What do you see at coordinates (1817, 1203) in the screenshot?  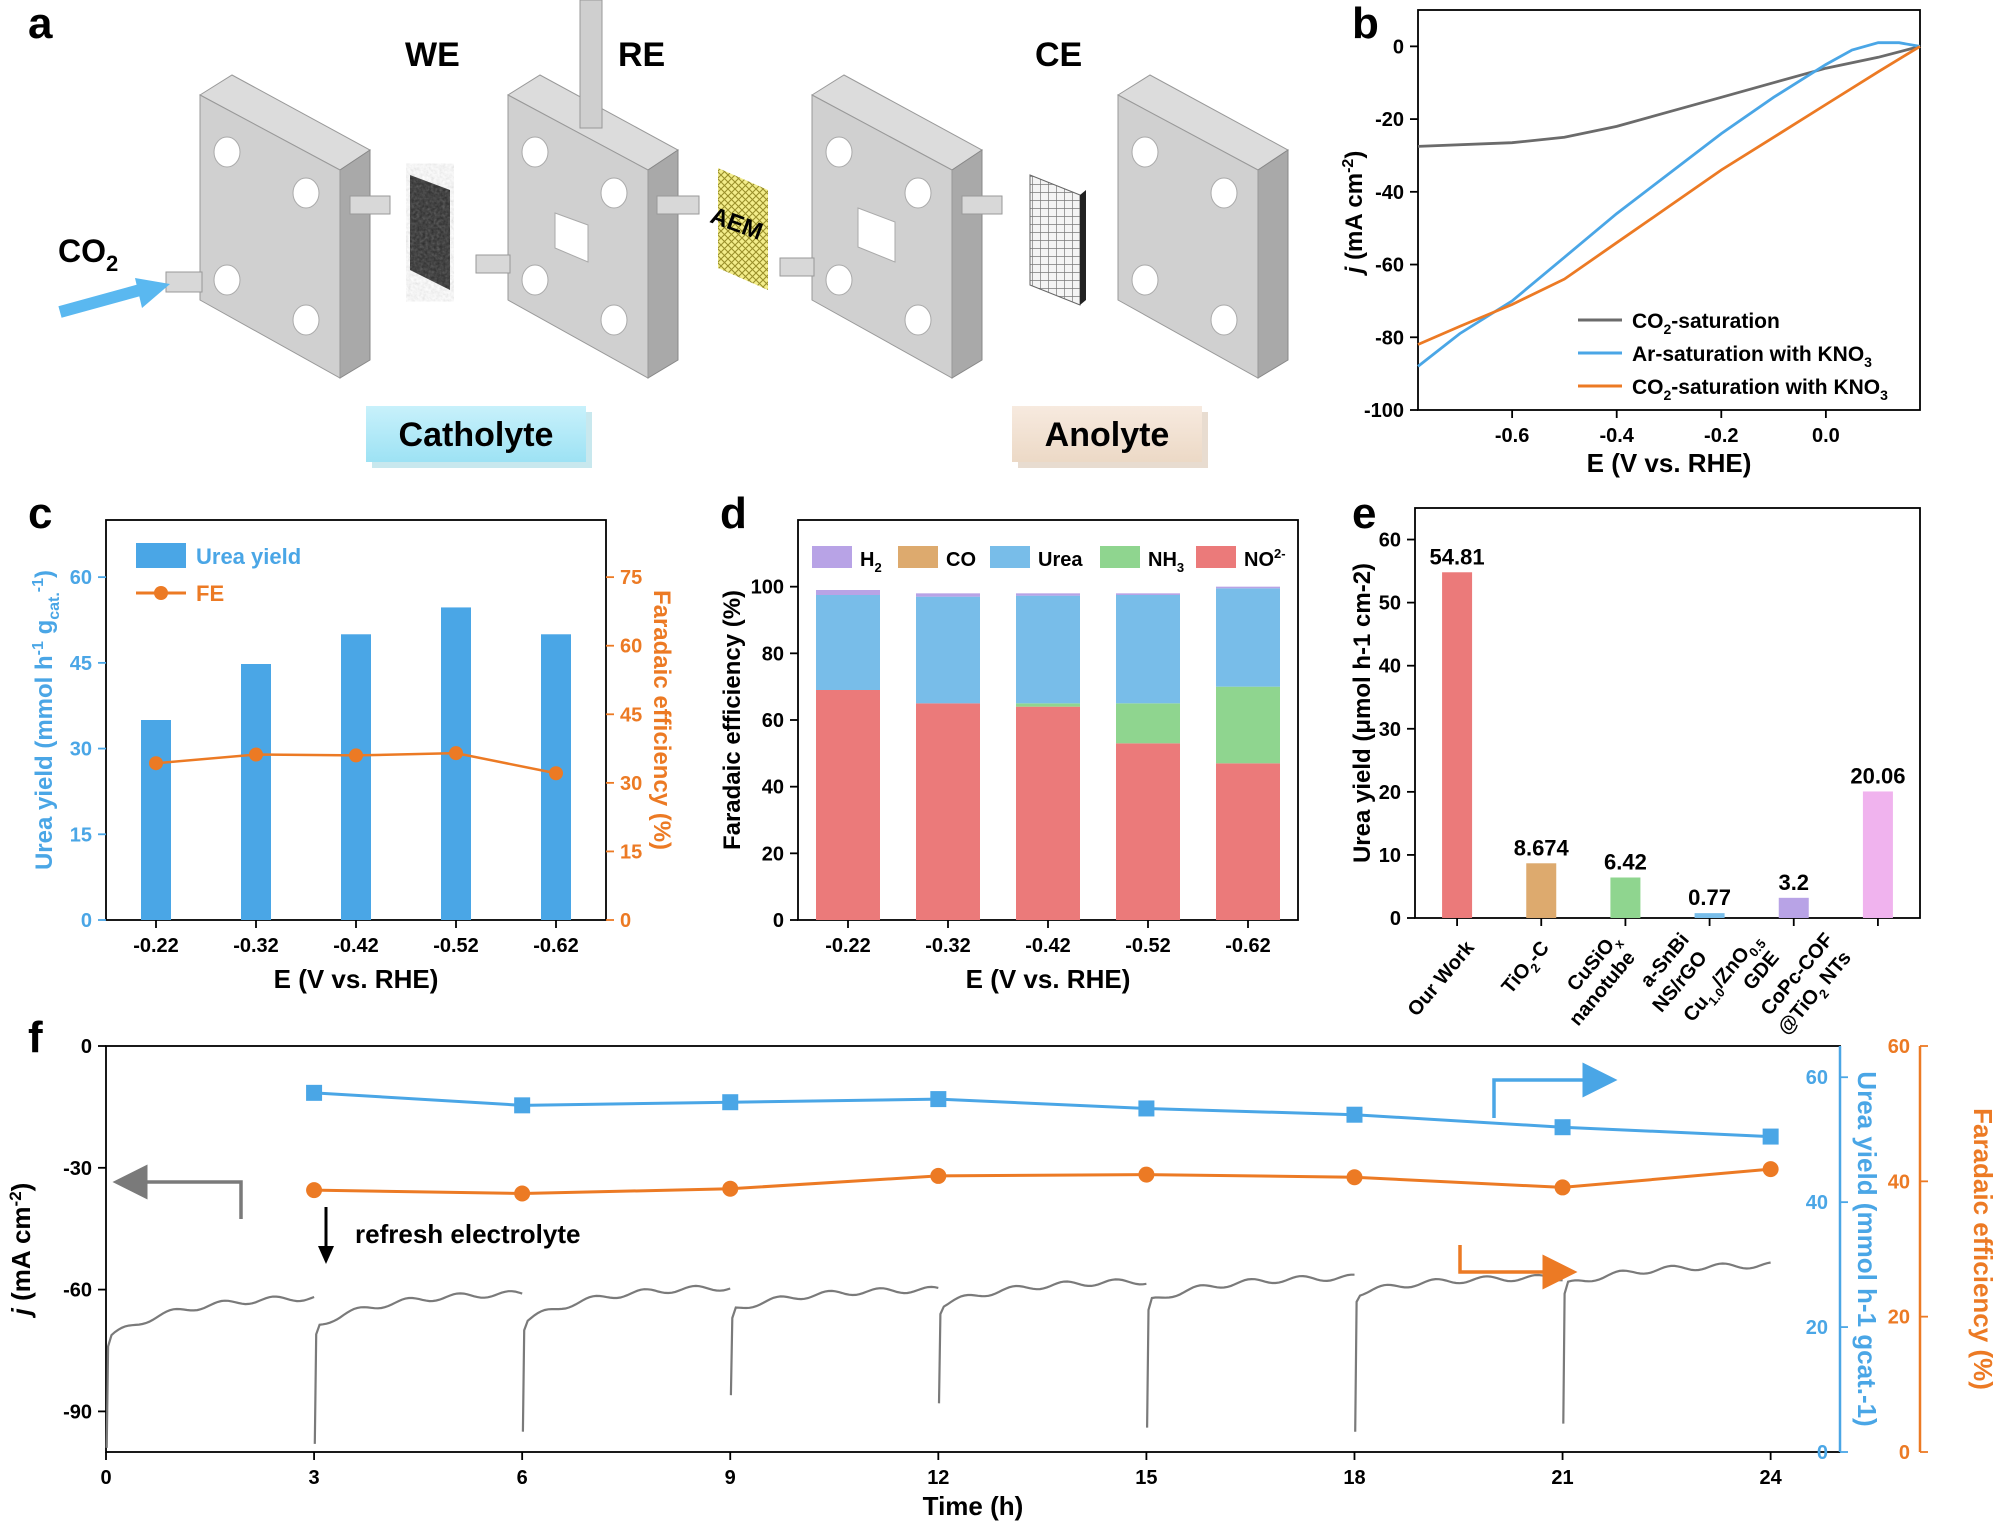 I see `y-tick-label-mid-f: 40` at bounding box center [1817, 1203].